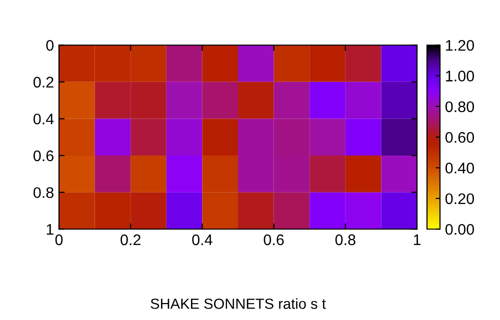  I want to click on x-tick-label: 0, so click(59, 240).